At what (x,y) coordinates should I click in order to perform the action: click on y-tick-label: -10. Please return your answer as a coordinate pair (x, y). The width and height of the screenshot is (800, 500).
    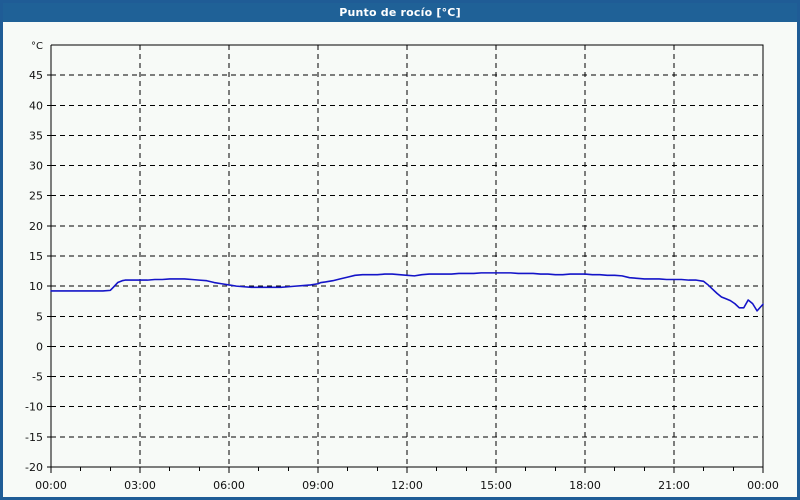
    Looking at the image, I should click on (34, 407).